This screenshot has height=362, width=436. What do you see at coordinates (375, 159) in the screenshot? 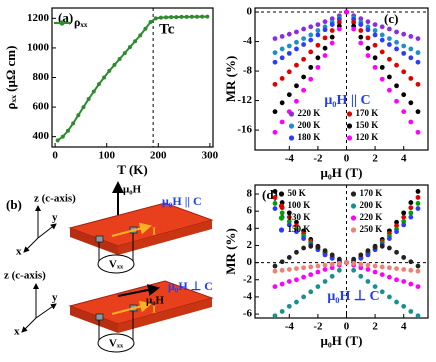
I see `x-tick-label: 2` at bounding box center [375, 159].